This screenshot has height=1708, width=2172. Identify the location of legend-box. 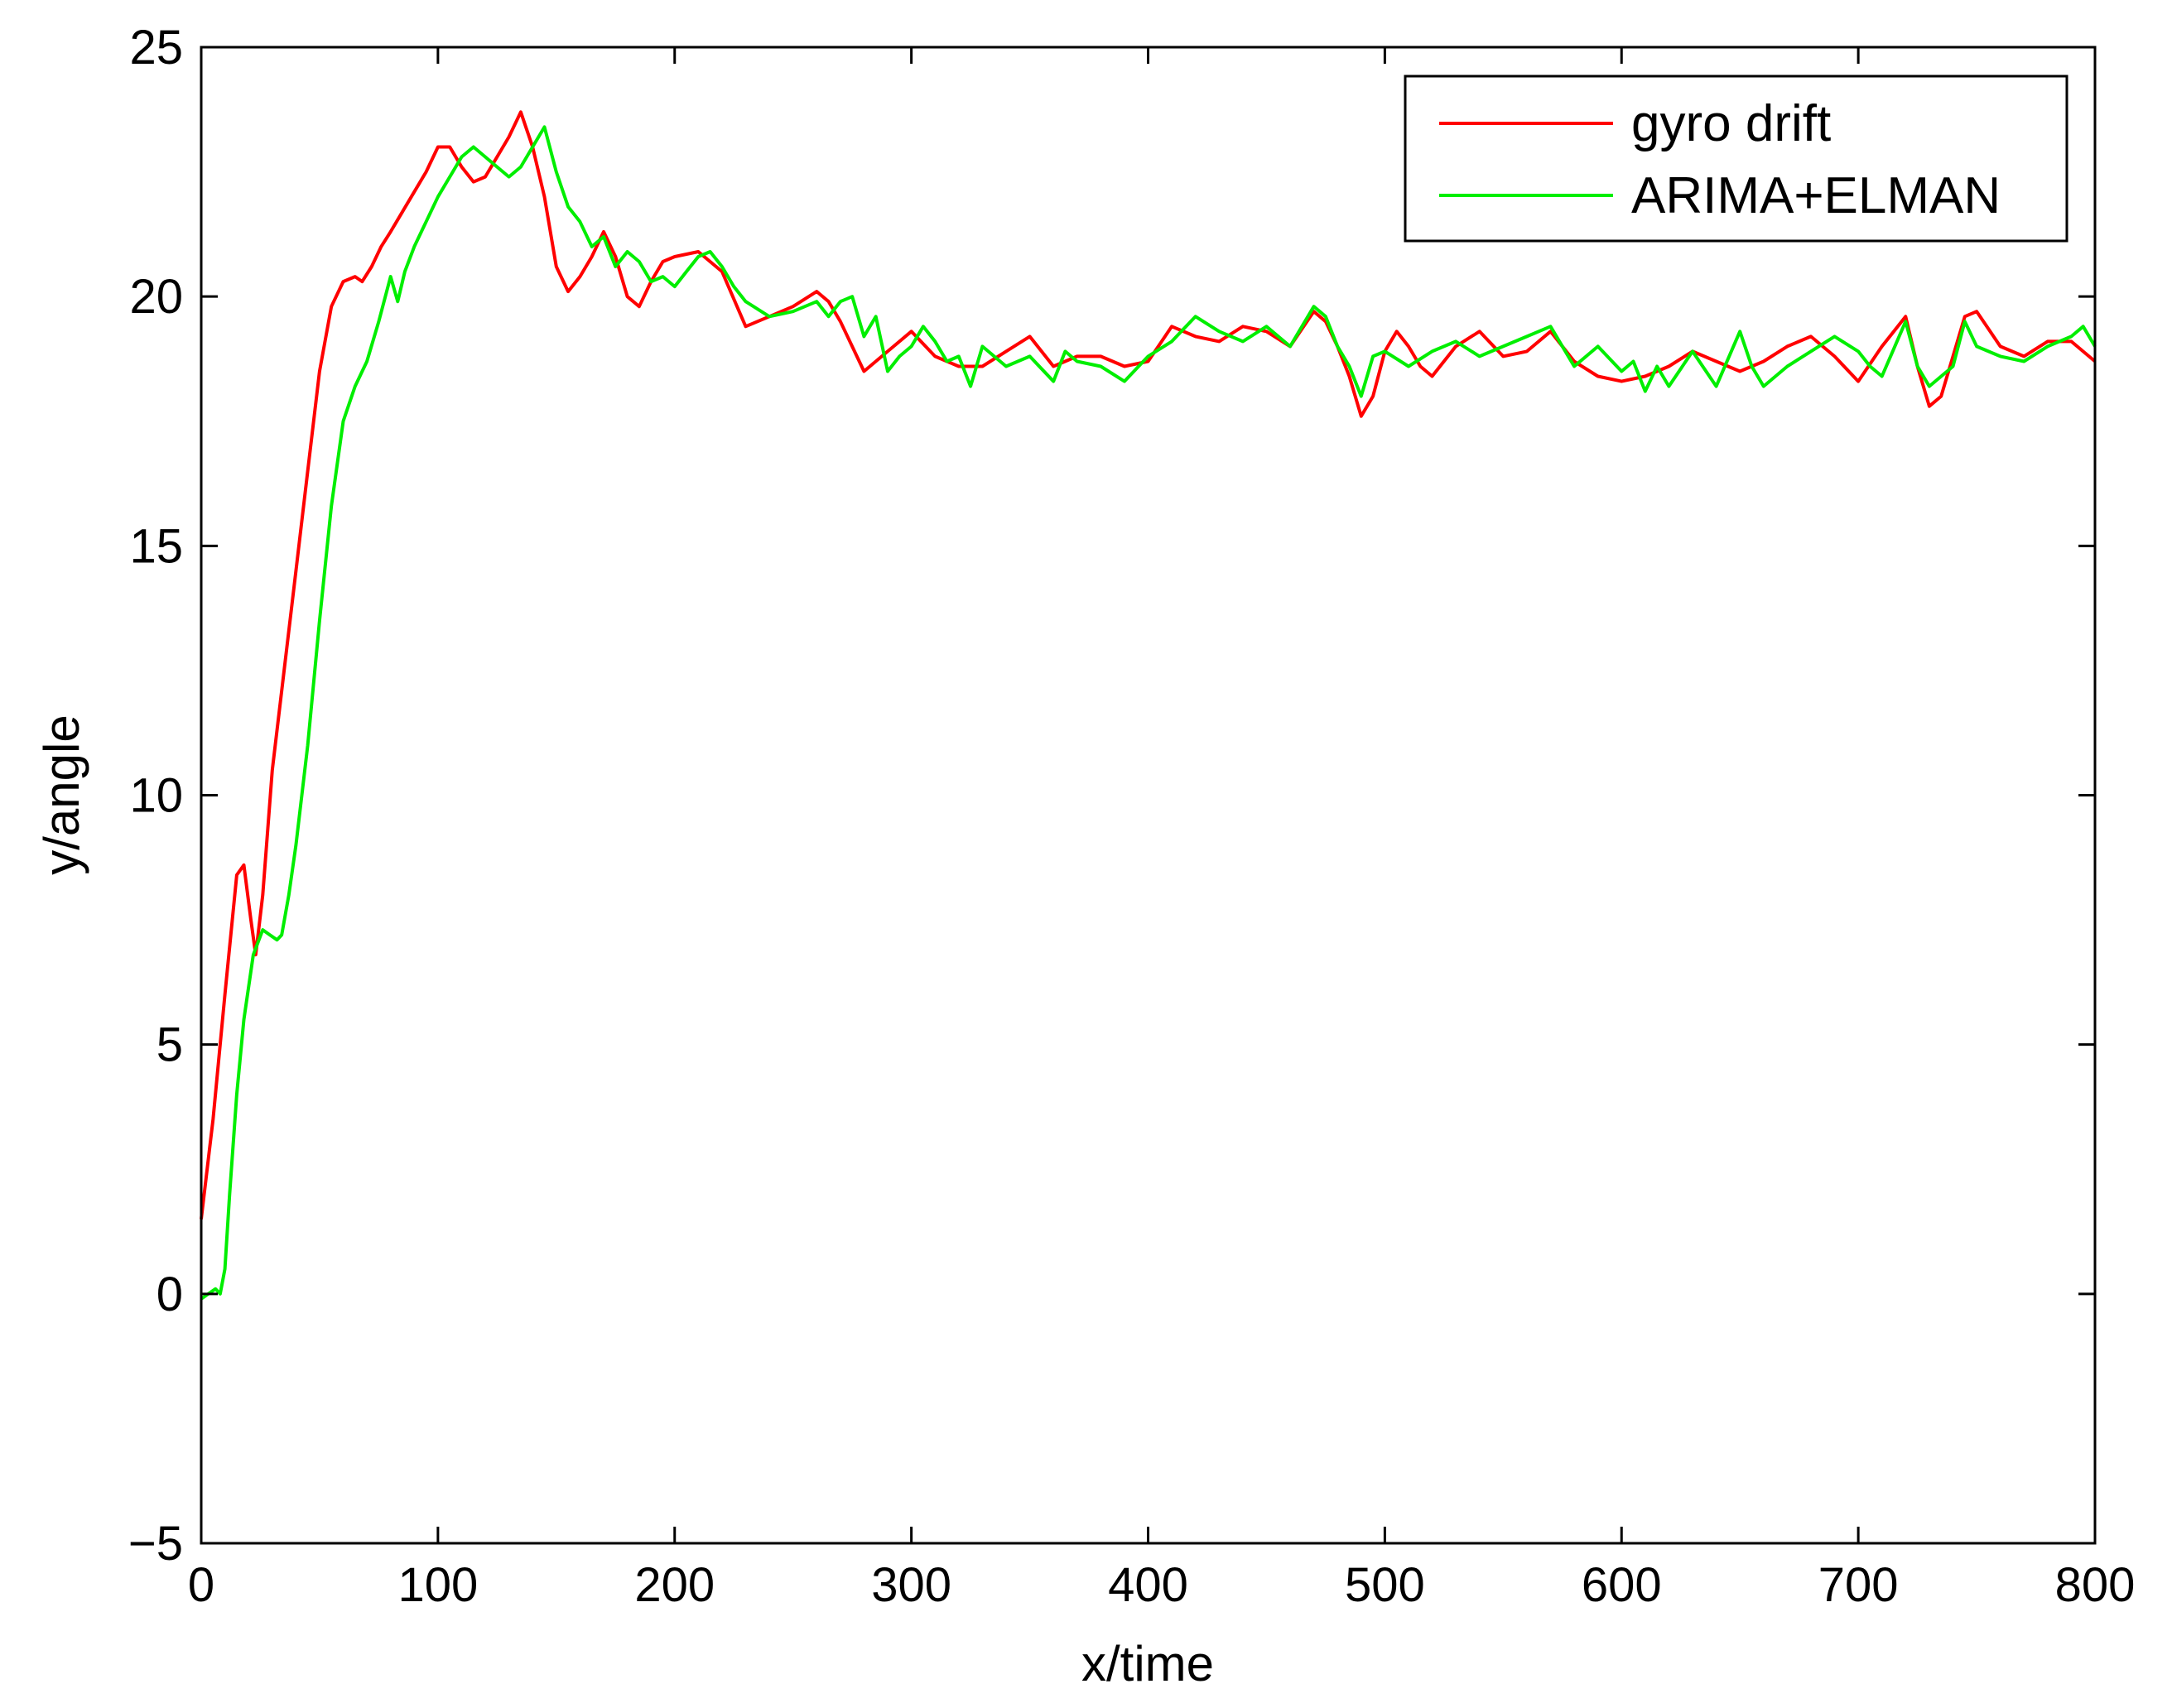
(1736, 159).